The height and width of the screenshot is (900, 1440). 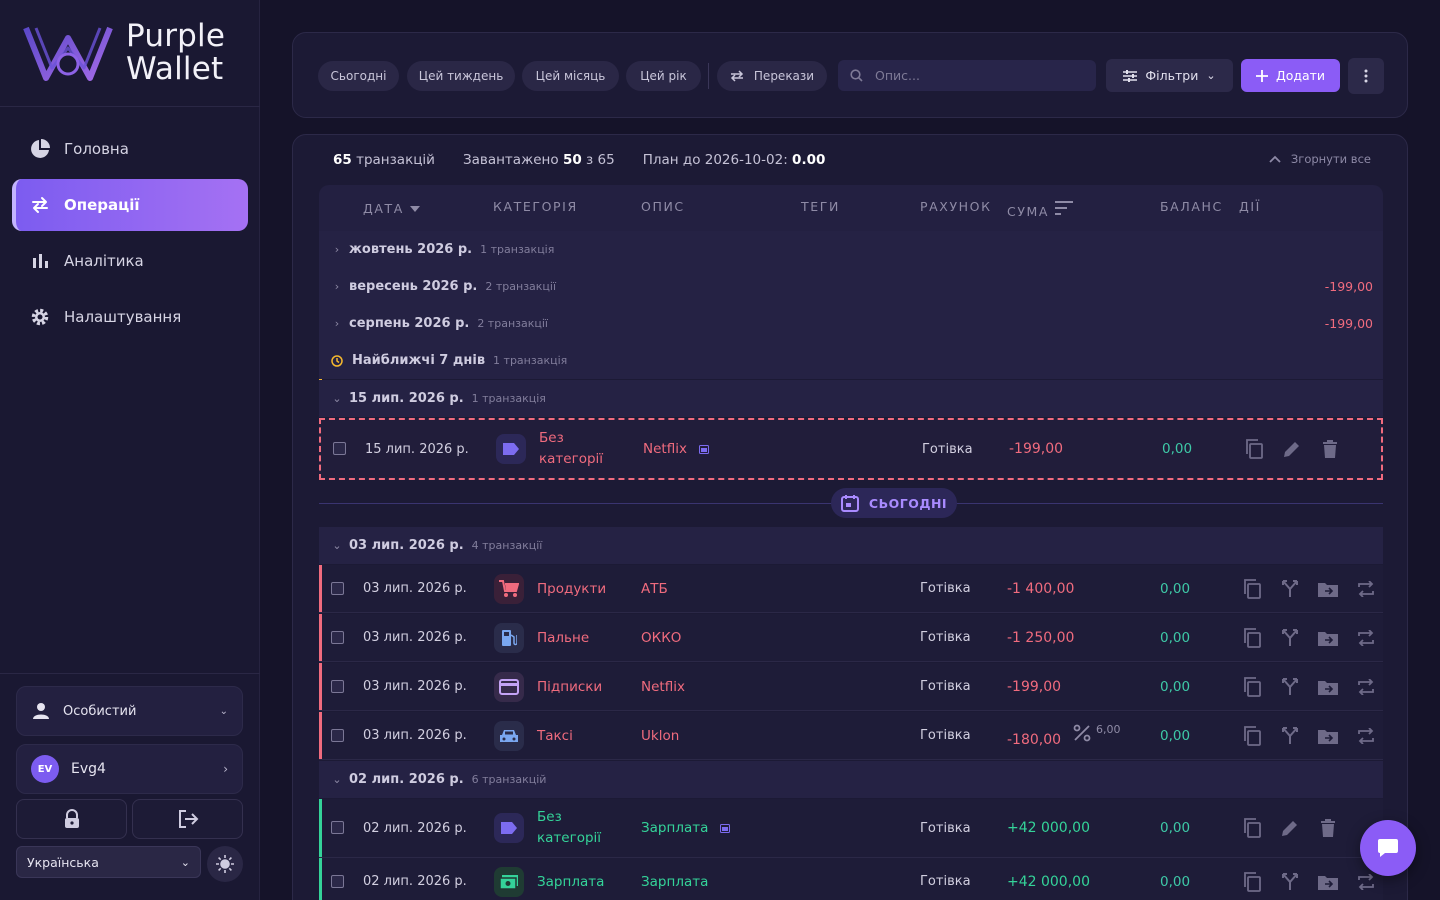 What do you see at coordinates (1064, 207) in the screenshot?
I see `sort-lines-icon` at bounding box center [1064, 207].